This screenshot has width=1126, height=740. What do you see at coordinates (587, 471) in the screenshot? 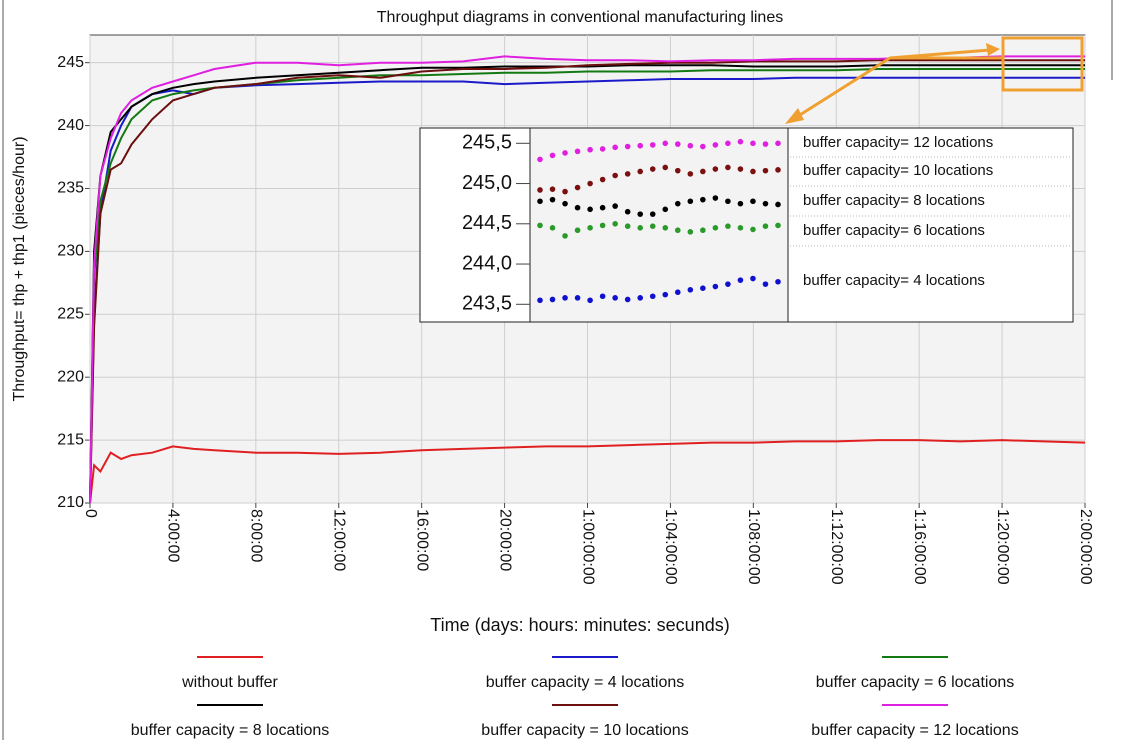
I see `series-line` at bounding box center [587, 471].